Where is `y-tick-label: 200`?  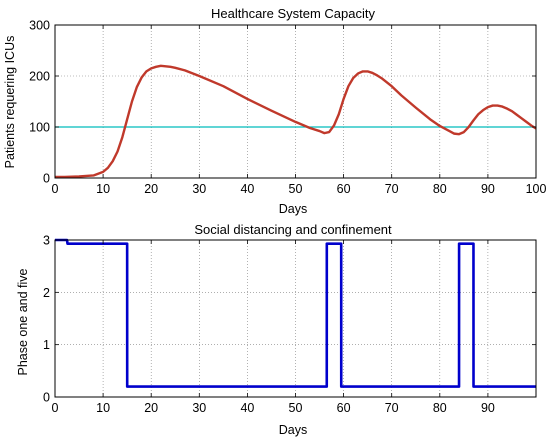 y-tick-label: 200 is located at coordinates (39, 77).